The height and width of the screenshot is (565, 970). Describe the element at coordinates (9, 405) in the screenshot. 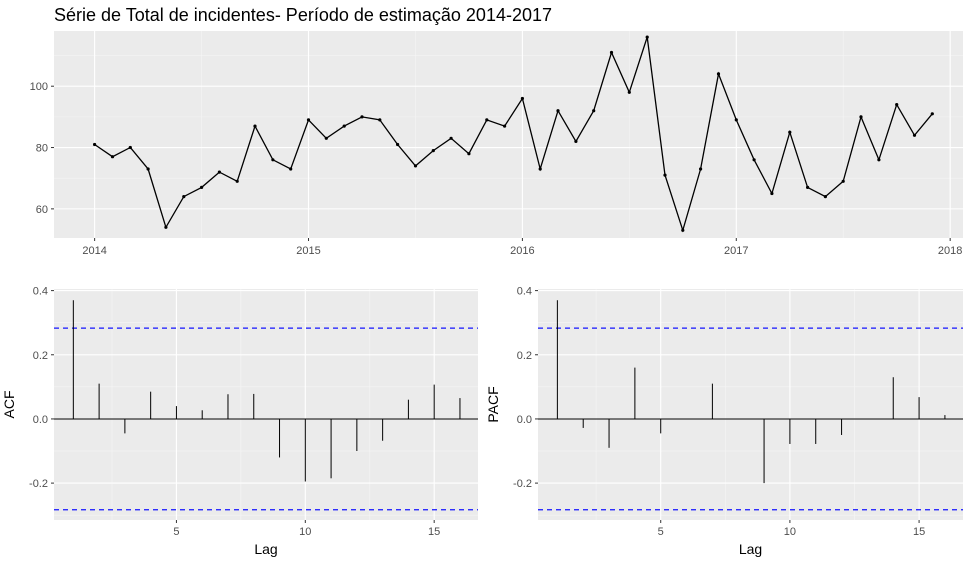

I see `y-axis-label: ACF` at that location.